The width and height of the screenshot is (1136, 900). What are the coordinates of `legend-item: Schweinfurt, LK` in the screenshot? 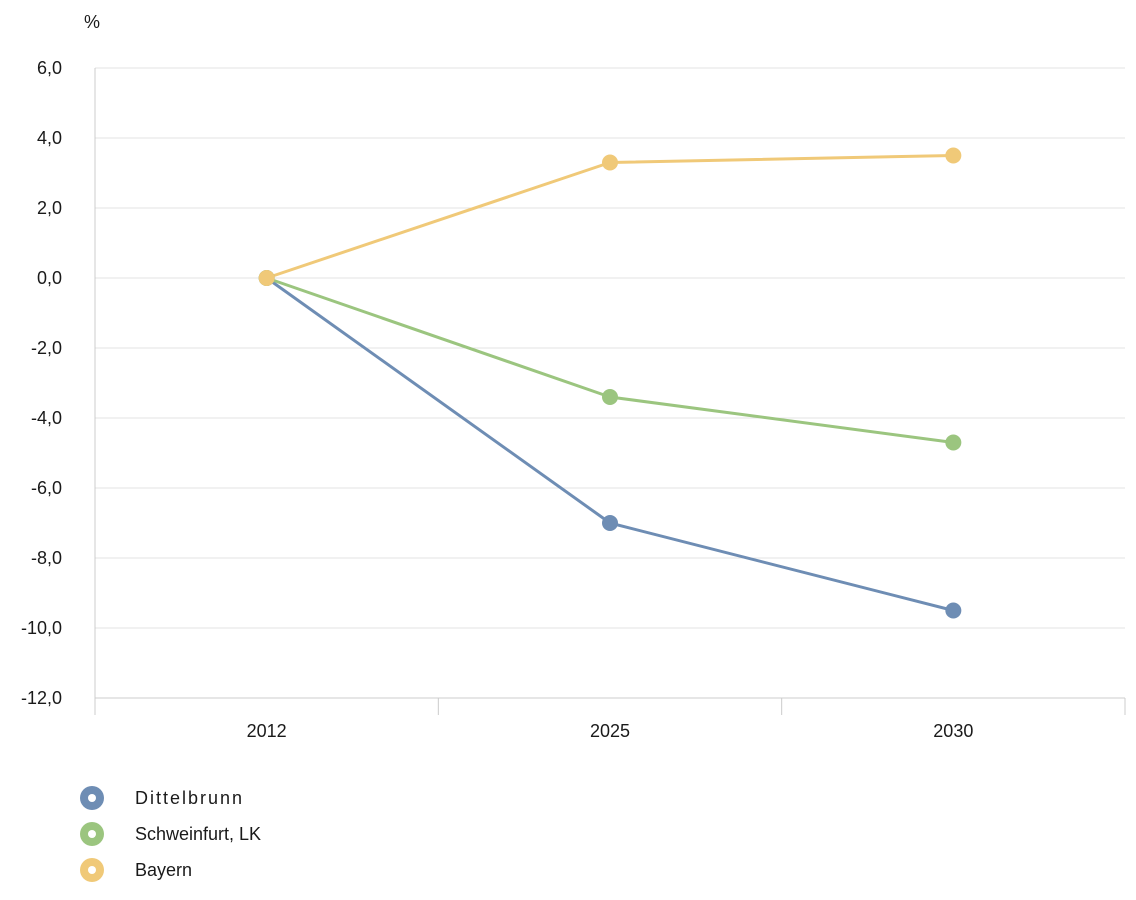 It's located at (170, 834).